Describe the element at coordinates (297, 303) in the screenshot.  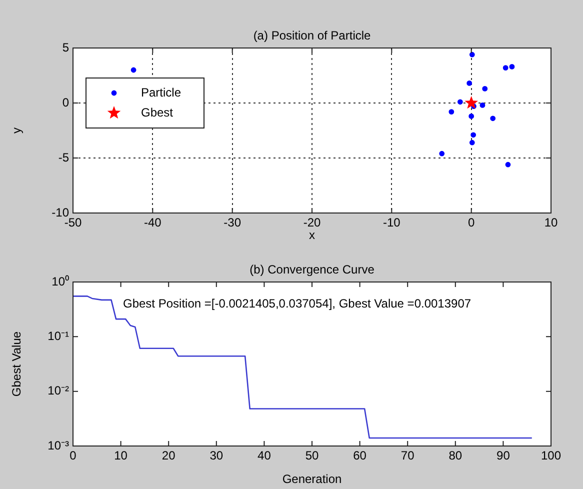
I see `annotation: Gbest Position =[-0.0021405,0.037054], Gbest Value =0.0013907` at that location.